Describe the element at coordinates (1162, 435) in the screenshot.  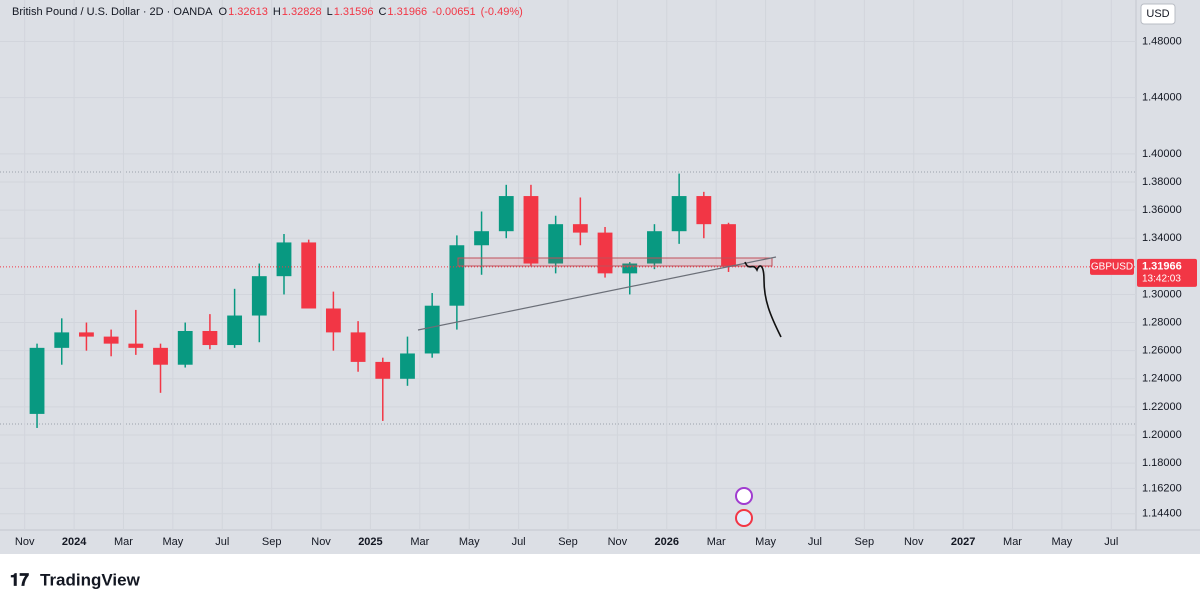
I see `y-tick-label: 1.20000` at that location.